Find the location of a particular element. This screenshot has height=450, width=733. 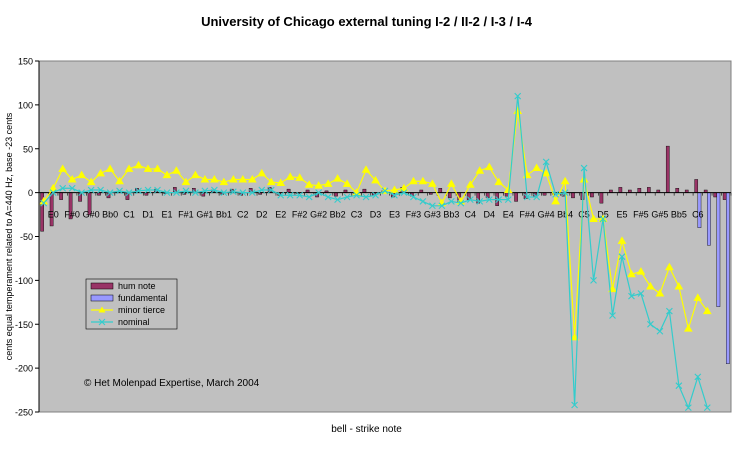

y-tick-label: -50 is located at coordinates (26, 237).